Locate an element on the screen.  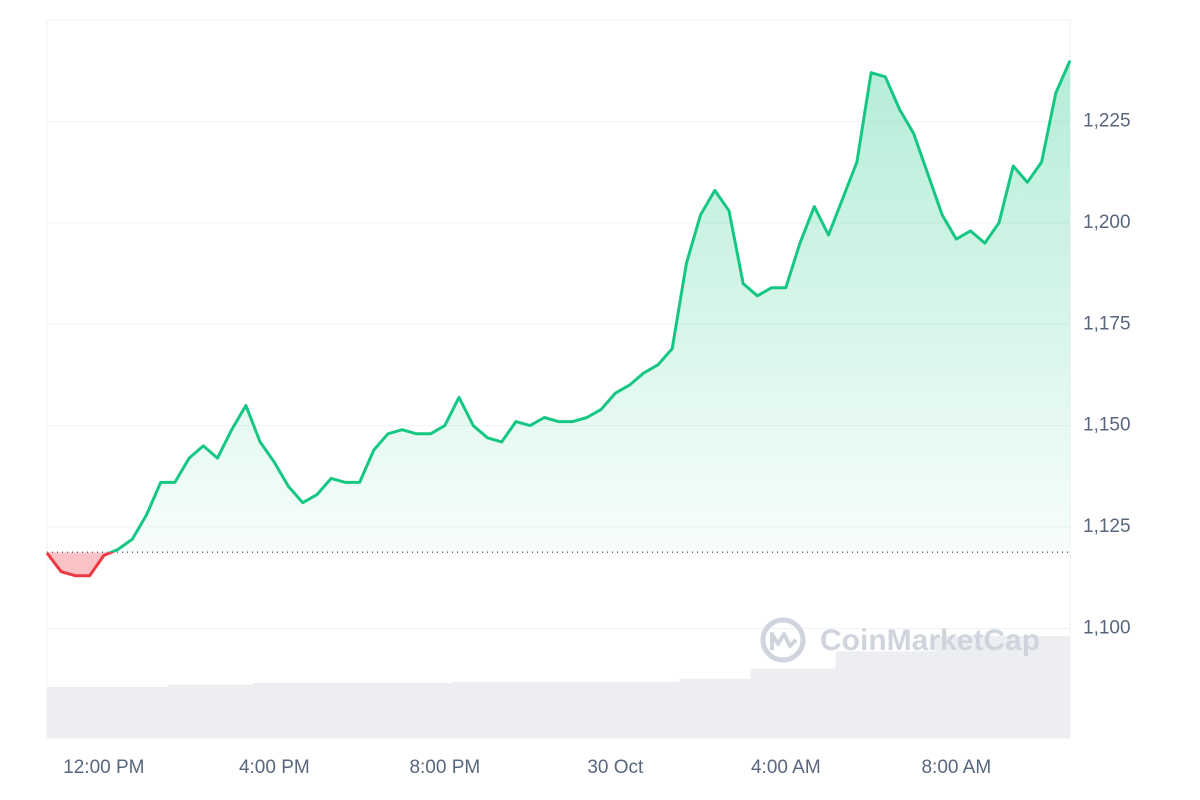
y-tick-label: 1,175 is located at coordinates (1107, 323).